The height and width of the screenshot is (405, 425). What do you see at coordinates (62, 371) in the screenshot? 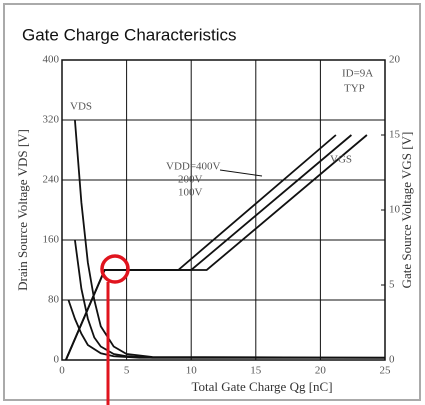
I see `x-tick-label: 0` at bounding box center [62, 371].